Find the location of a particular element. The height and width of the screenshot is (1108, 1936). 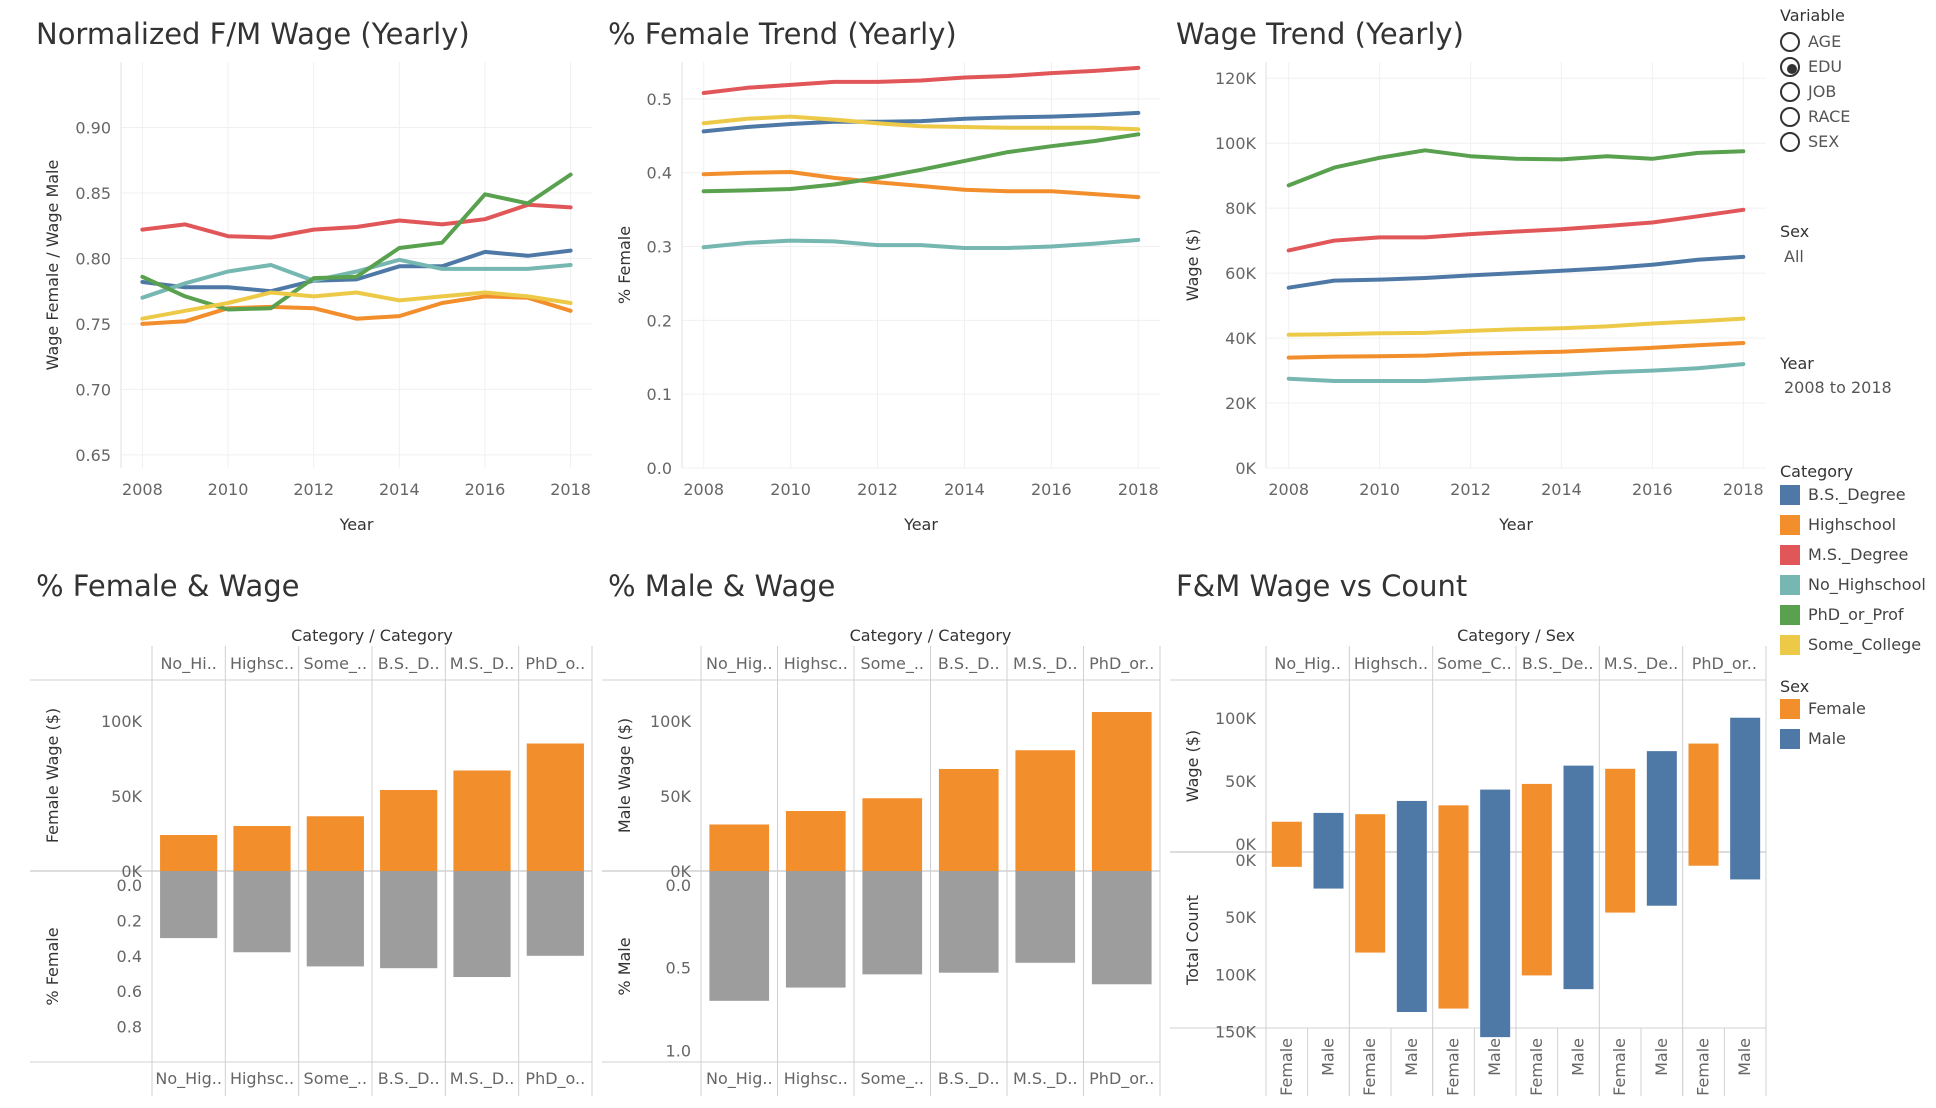

x-axis-title: Year is located at coordinates (1515, 524).